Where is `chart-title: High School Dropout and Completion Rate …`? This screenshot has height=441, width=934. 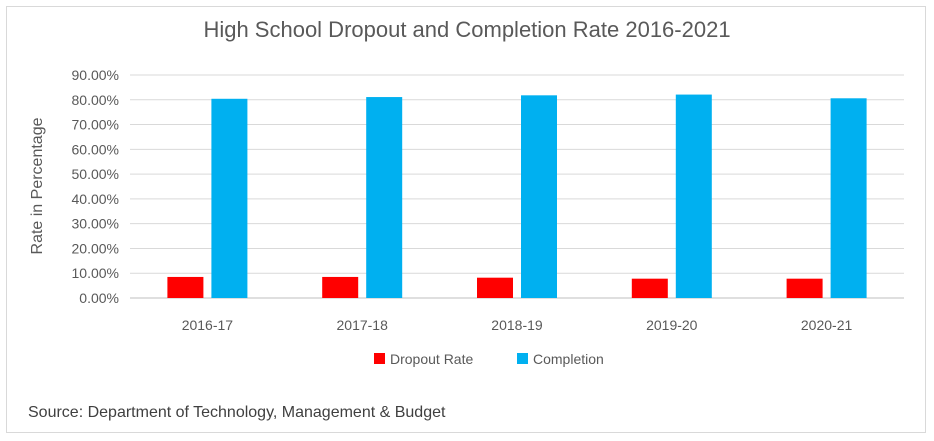
chart-title: High School Dropout and Completion Rate … is located at coordinates (467, 29).